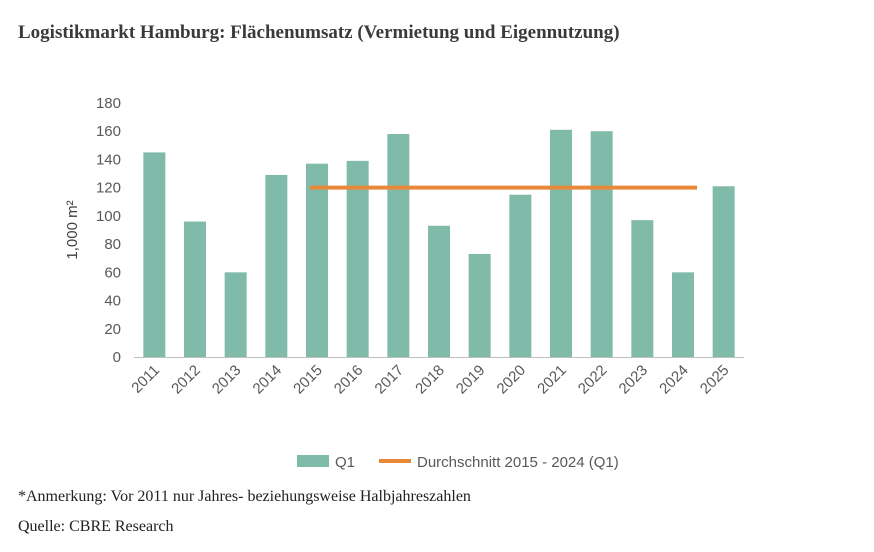 The height and width of the screenshot is (552, 874). Describe the element at coordinates (561, 243) in the screenshot. I see `bar-2021` at that location.